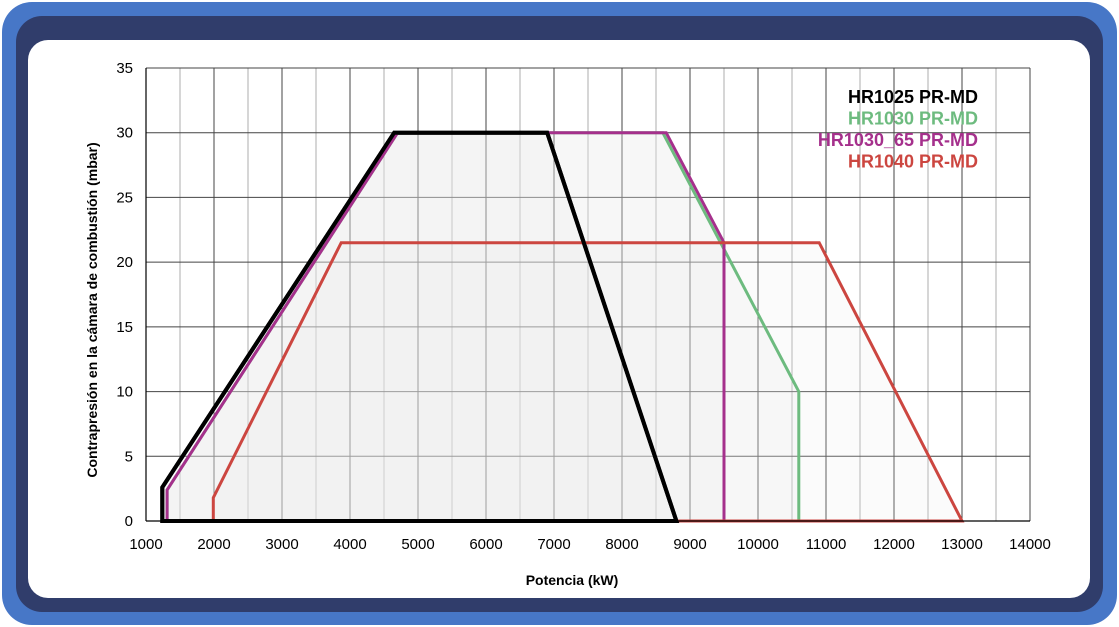 This screenshot has width=1119, height=627. I want to click on x-tick-label: 9000, so click(689, 544).